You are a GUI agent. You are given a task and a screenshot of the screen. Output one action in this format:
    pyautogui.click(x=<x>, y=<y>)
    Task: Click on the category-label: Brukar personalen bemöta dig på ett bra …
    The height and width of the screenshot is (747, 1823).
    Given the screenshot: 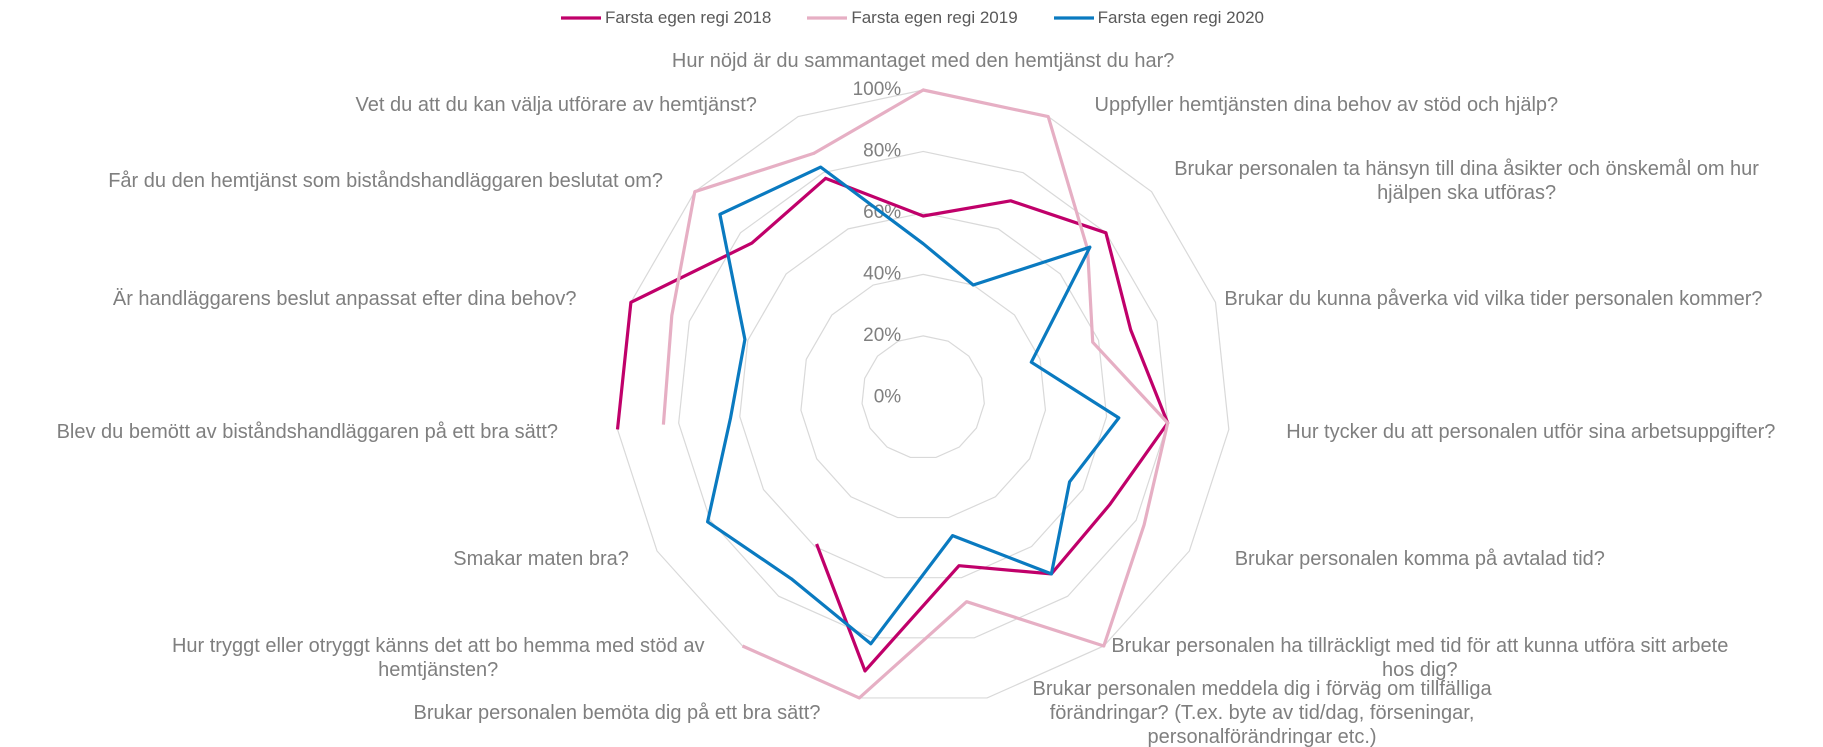 What is the action you would take?
    pyautogui.click(x=617, y=712)
    